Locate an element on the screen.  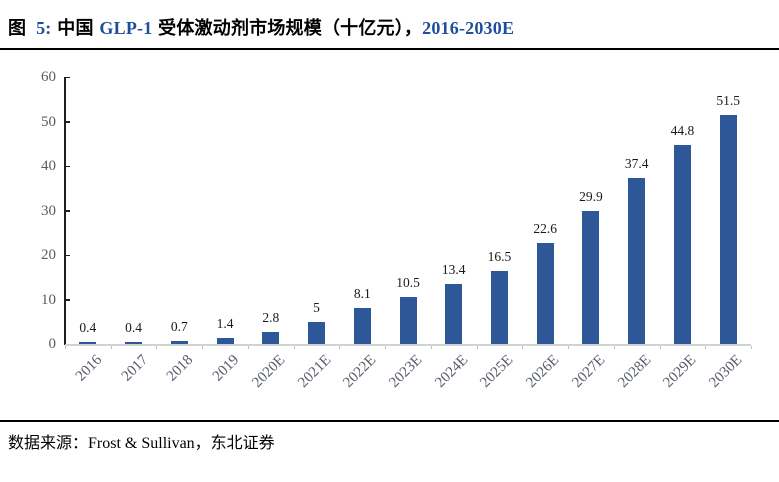
figure-title: 图 5: 中国 GLP-1 受体激动剂市场规模（十亿元），2016-2030E is located at coordinates (261, 27).